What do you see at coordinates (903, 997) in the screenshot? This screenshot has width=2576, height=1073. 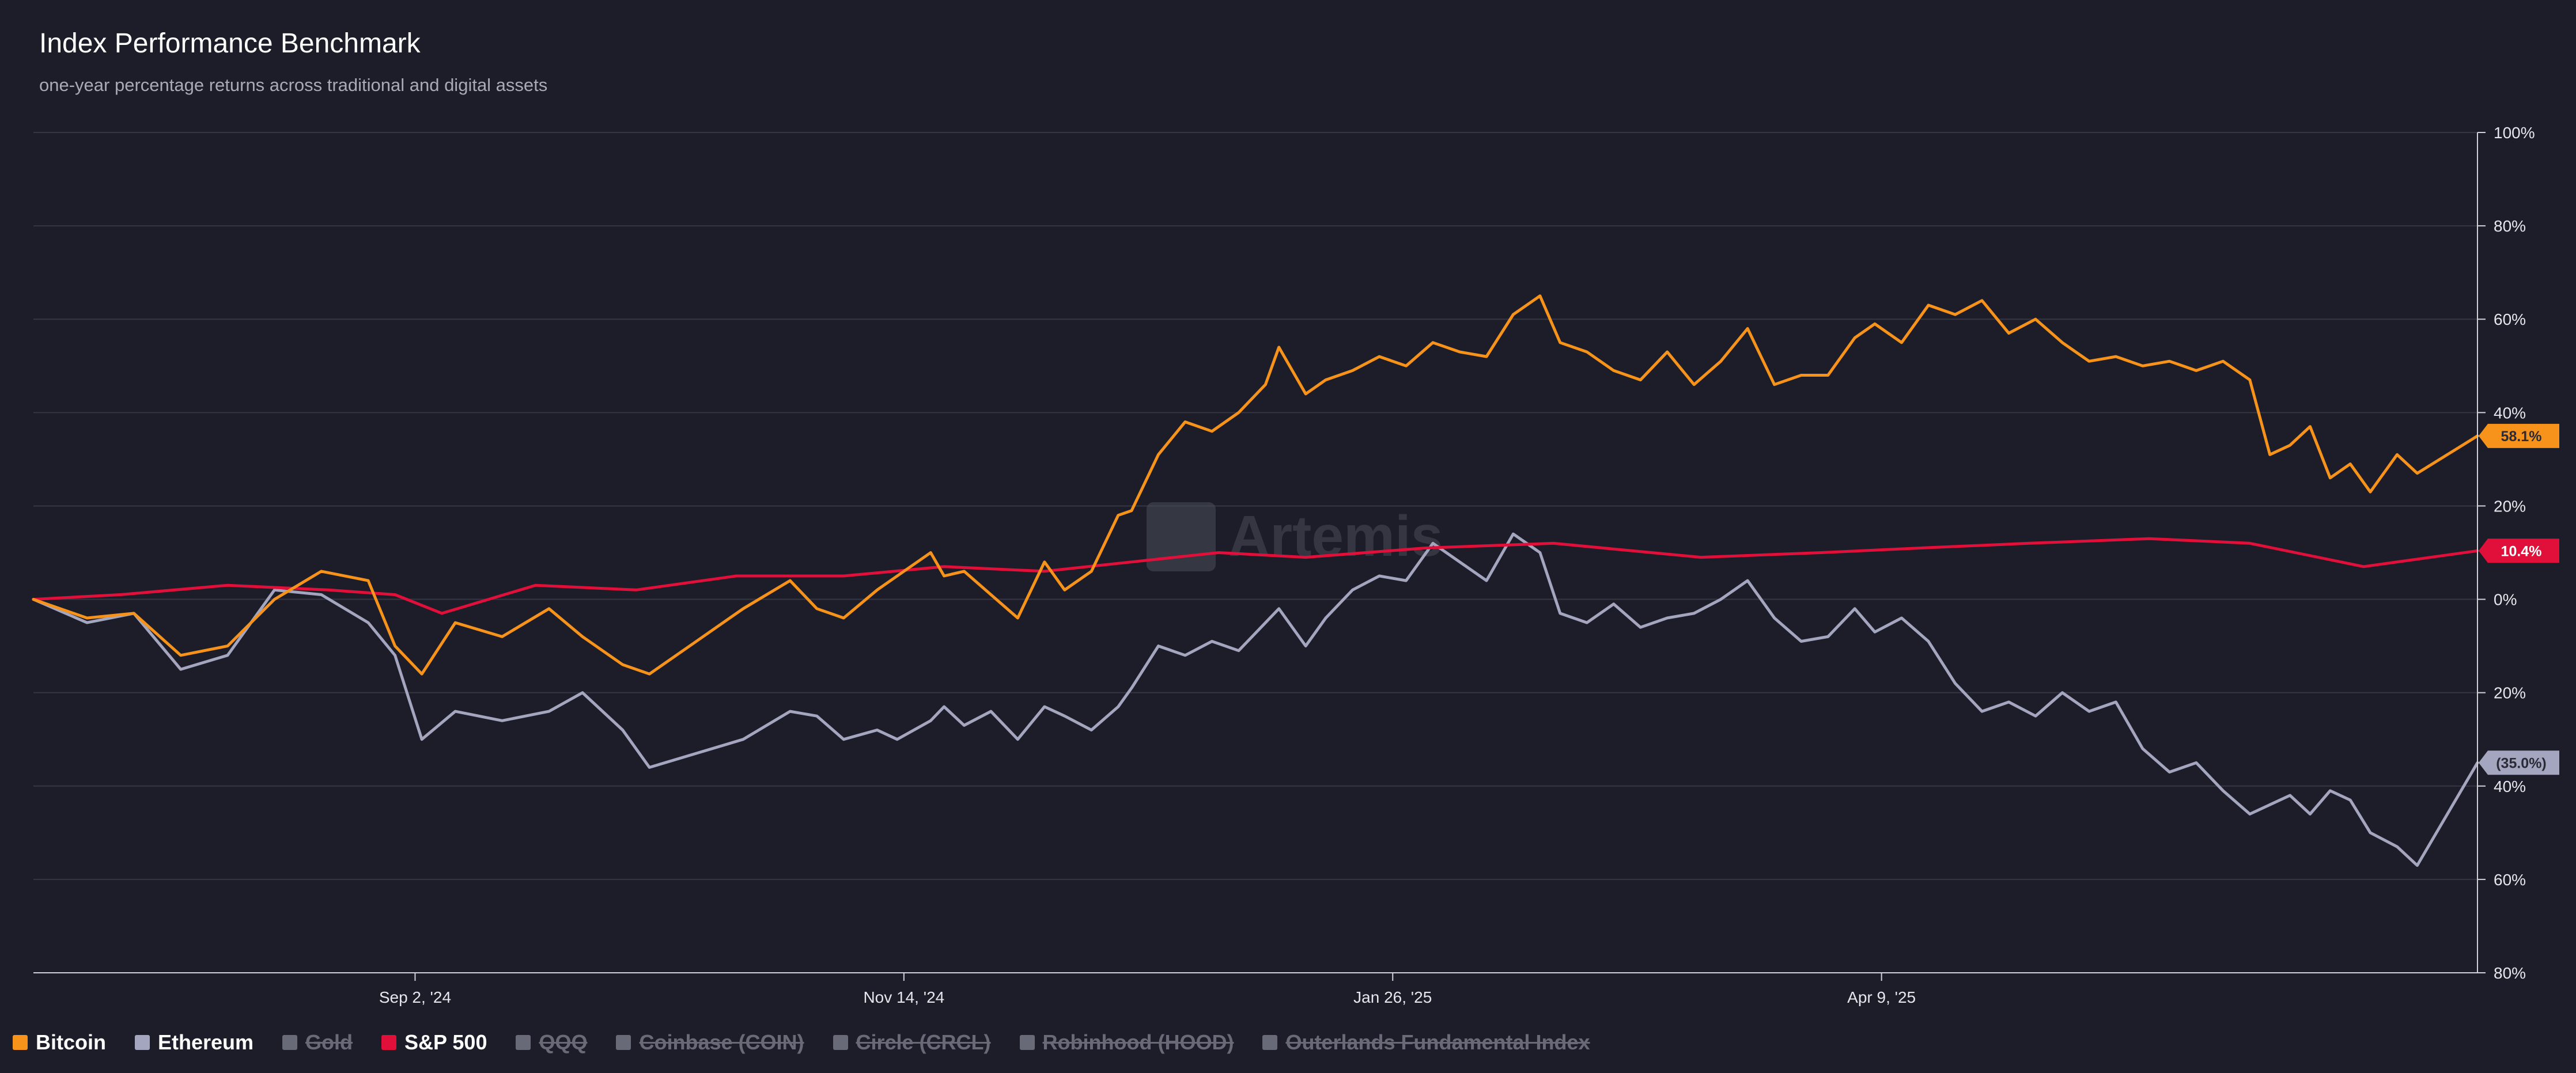 I see `x-tick-label: Nov 14, '24` at bounding box center [903, 997].